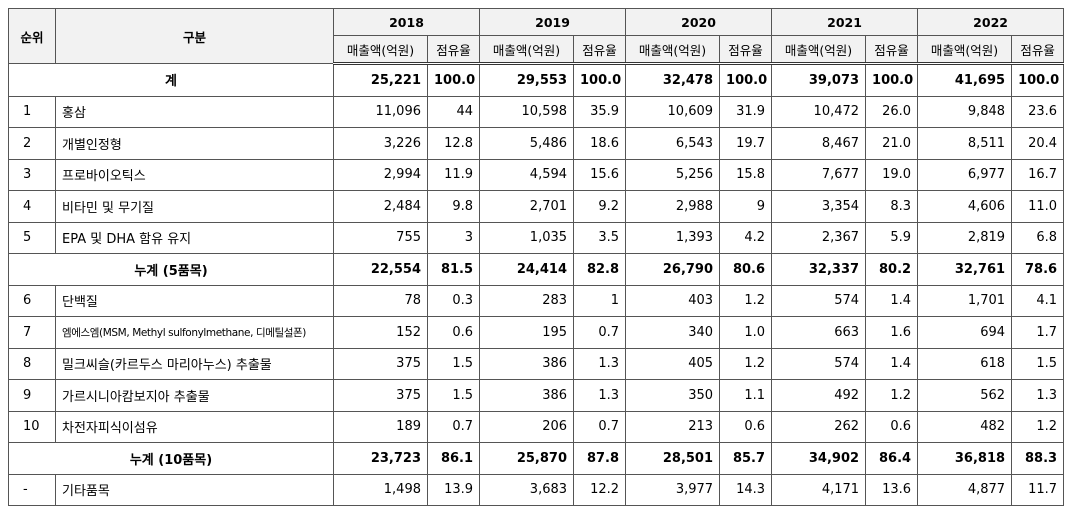 This screenshot has width=1073, height=516. I want to click on share: 13.9, so click(453, 489).